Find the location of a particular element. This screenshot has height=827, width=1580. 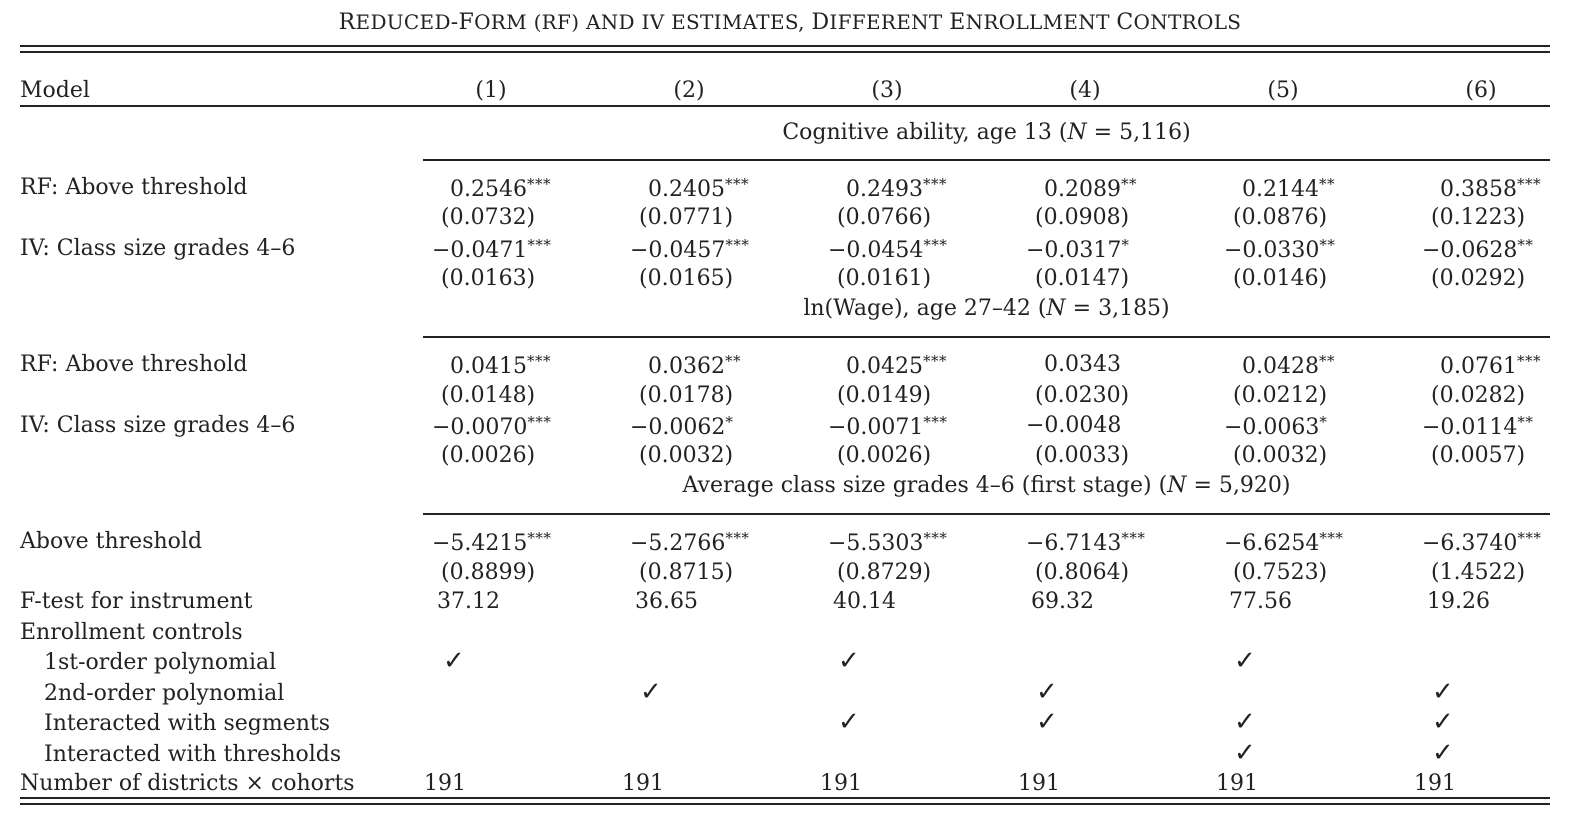

standard-error-cell: (0.0161) is located at coordinates (884, 278).